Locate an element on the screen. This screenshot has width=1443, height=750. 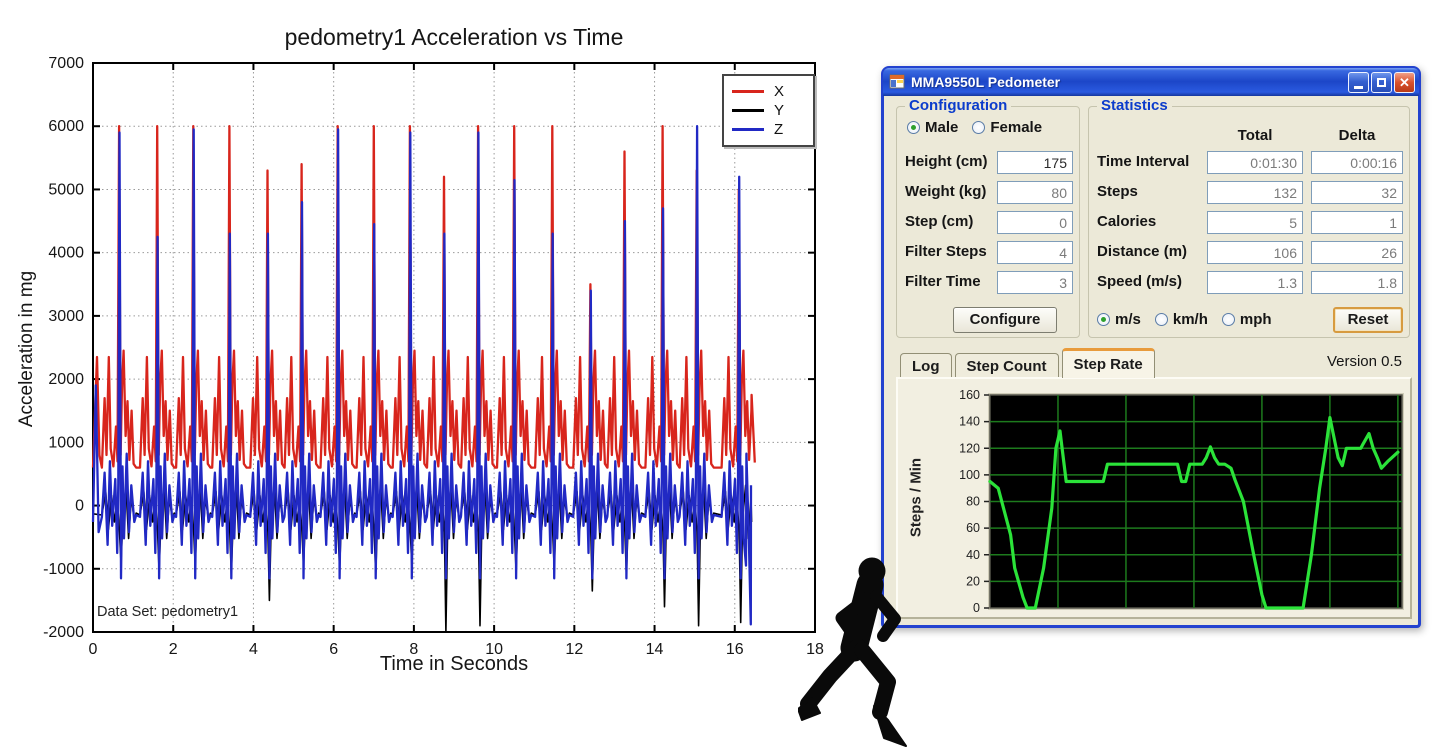
stat-row-label: Calories is located at coordinates (1127, 221).